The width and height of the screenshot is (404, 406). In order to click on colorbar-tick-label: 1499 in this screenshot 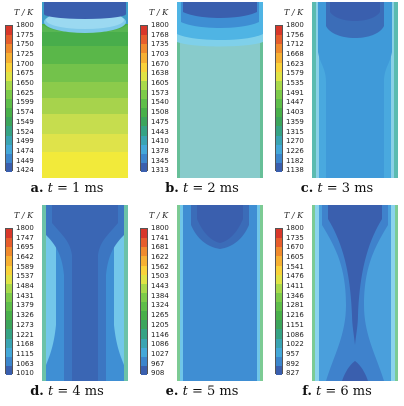, I will do `click(25, 141)`.